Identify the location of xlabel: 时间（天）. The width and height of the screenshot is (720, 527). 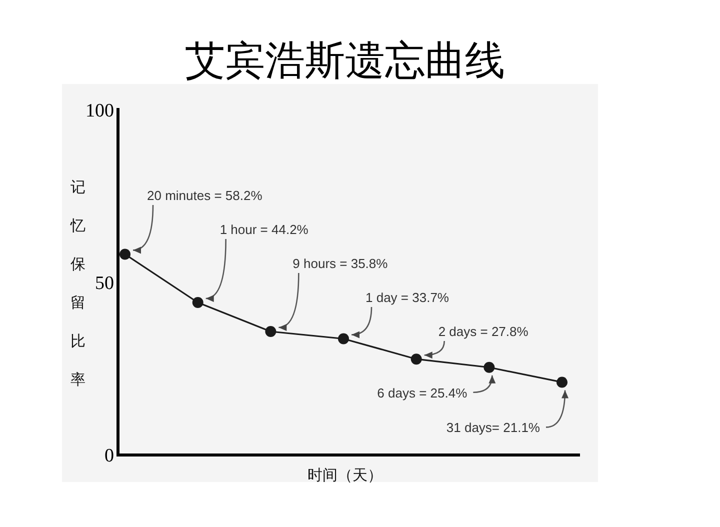
(345, 475).